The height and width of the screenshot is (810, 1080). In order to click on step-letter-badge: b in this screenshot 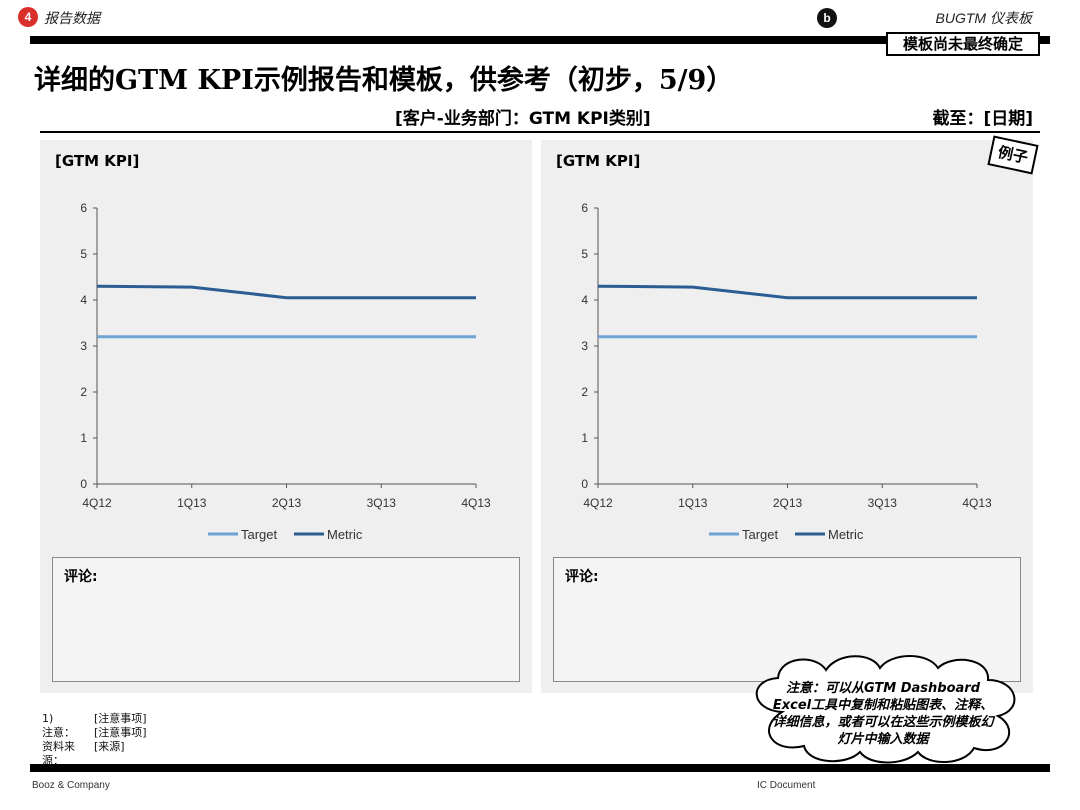, I will do `click(827, 18)`.